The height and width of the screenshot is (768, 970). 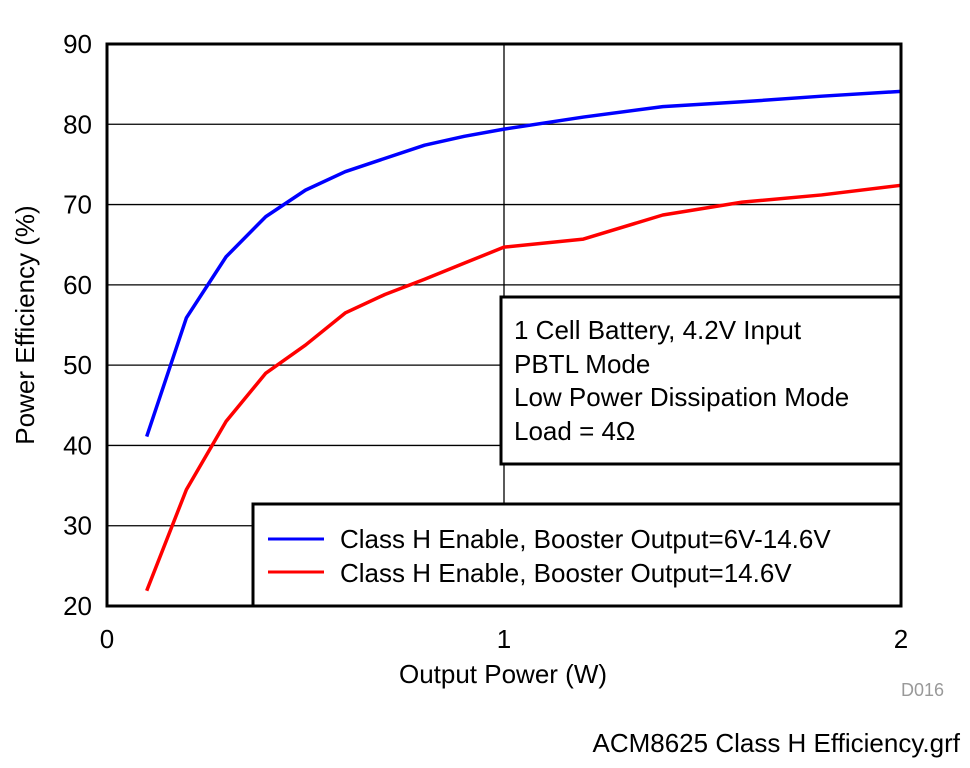 I want to click on x-tick-label: 0, so click(x=107, y=639).